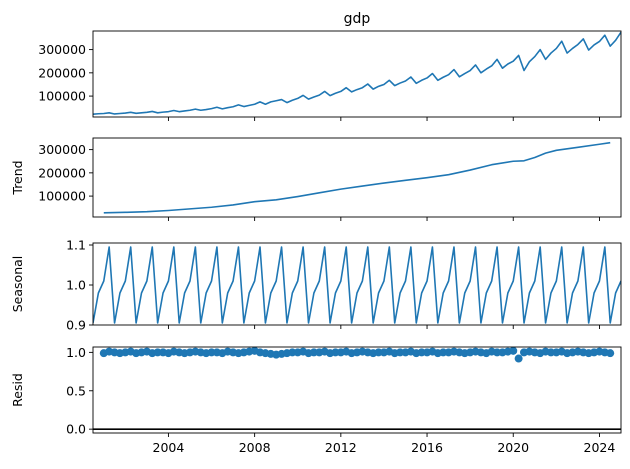  I want to click on seasonal-data, so click(357, 285).